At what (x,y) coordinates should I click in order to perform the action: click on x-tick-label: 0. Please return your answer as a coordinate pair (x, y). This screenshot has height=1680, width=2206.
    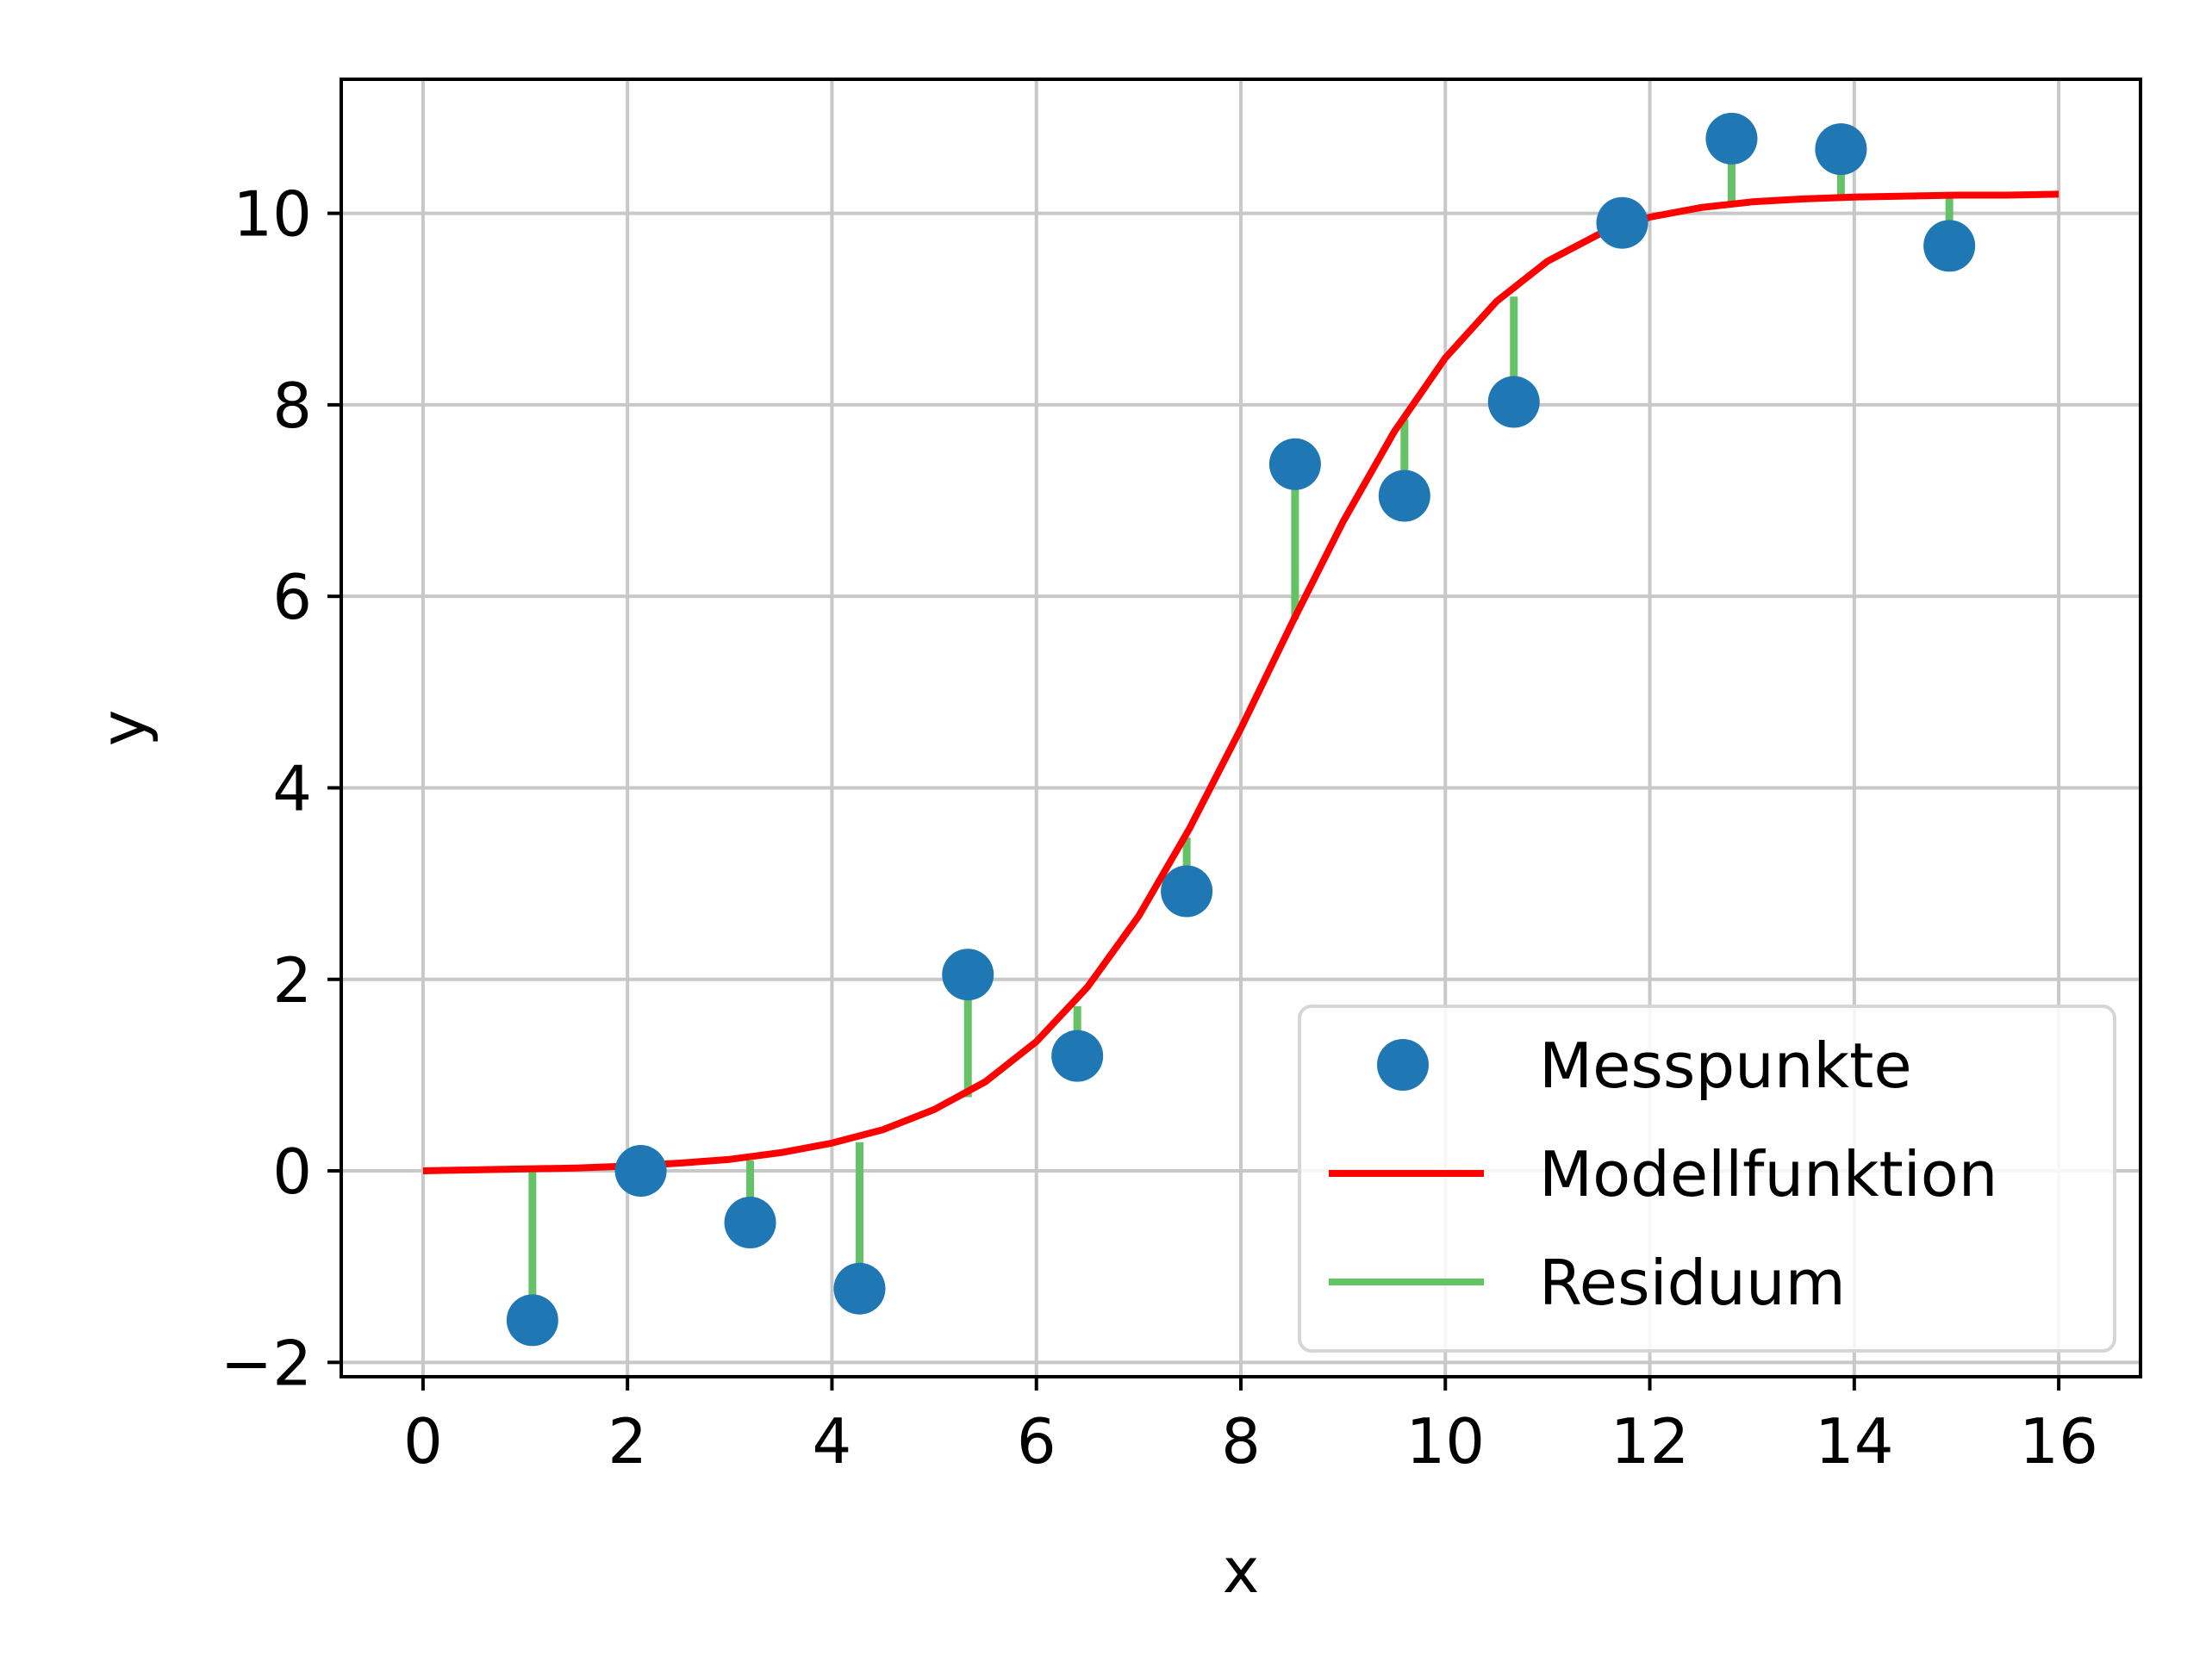
    Looking at the image, I should click on (423, 1441).